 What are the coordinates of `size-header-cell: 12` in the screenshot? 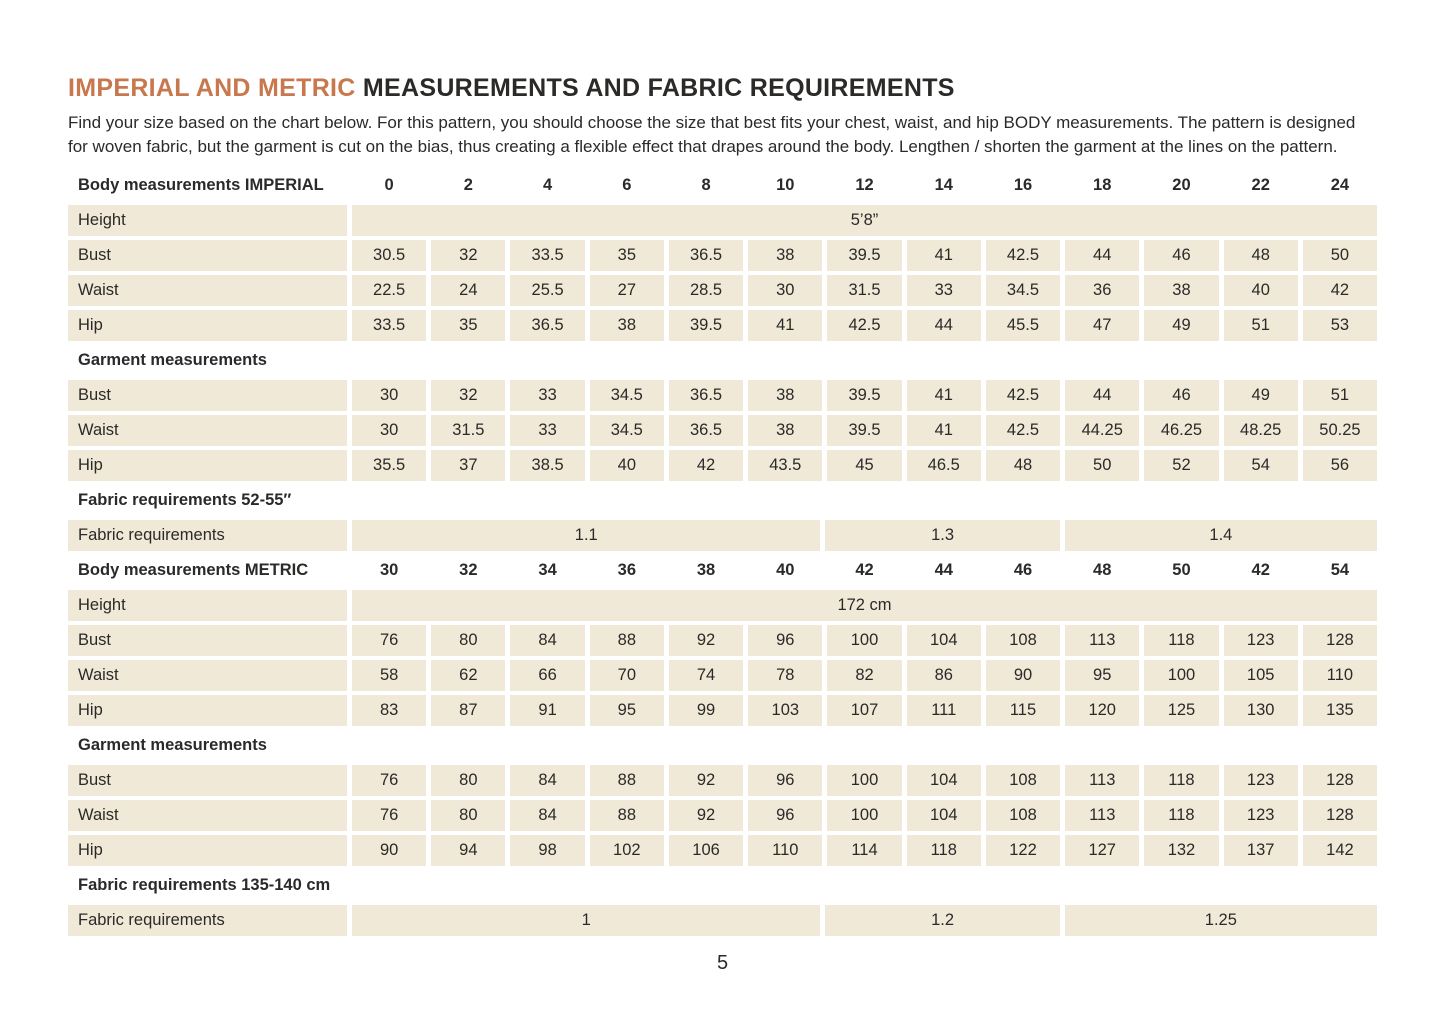 It's located at (864, 185).